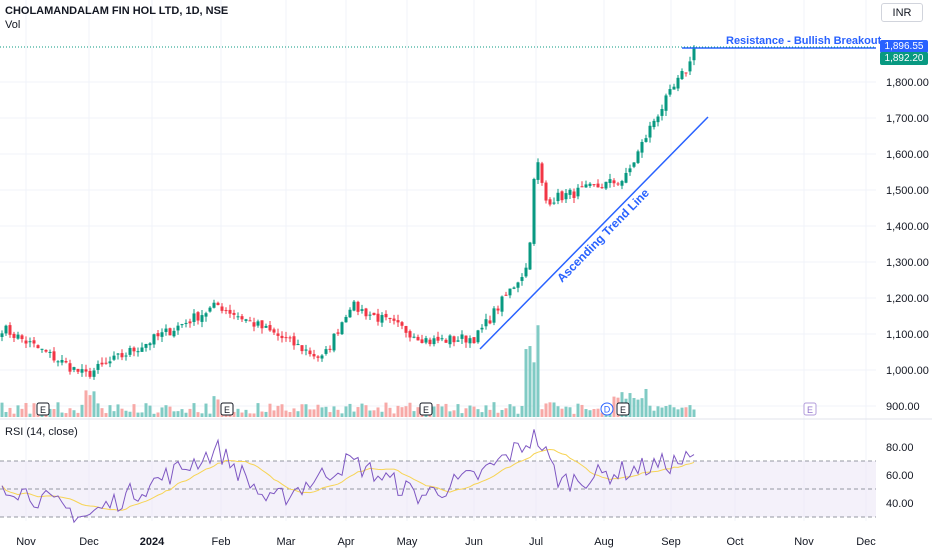  What do you see at coordinates (866, 542) in the screenshot?
I see `time-tick-label: Dec` at bounding box center [866, 542].